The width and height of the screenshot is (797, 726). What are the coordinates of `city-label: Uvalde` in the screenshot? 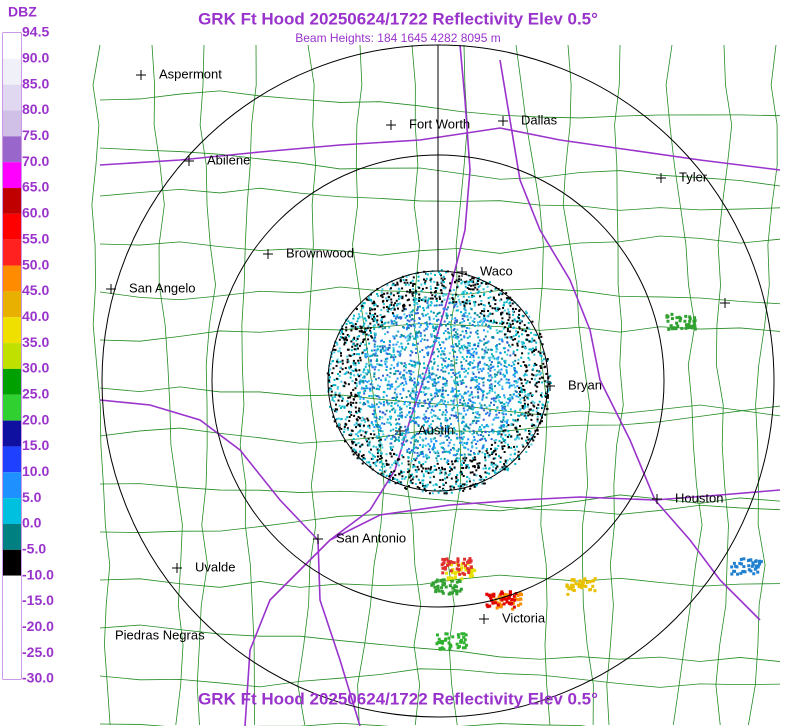 It's located at (215, 566).